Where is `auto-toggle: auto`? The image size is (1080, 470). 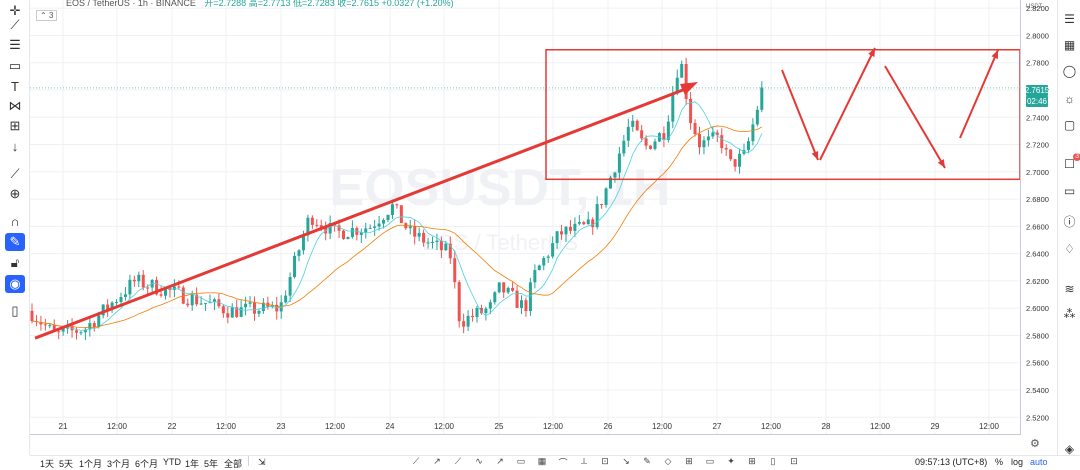
auto-toggle: auto is located at coordinates (1039, 462).